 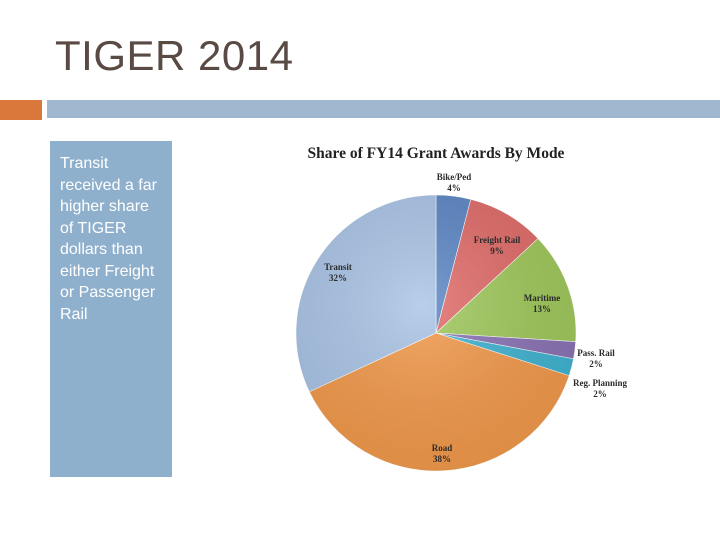 I want to click on accent-bar-blue, so click(x=383, y=110).